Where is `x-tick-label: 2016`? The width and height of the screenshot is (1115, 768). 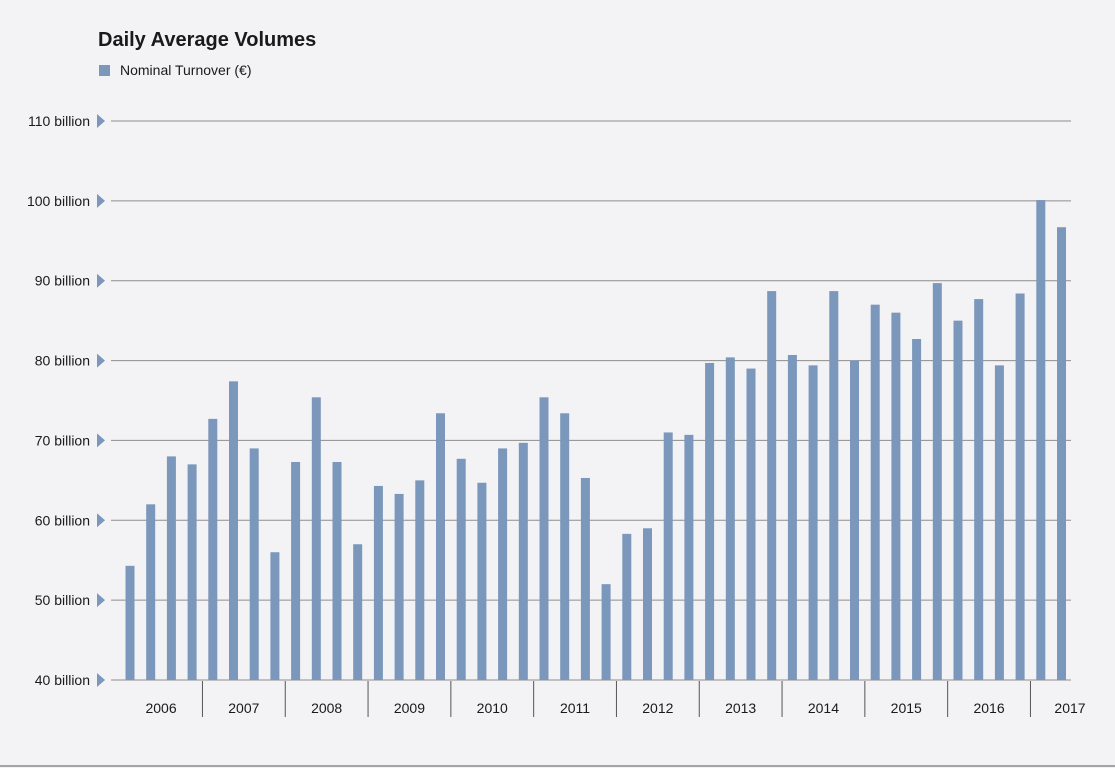
x-tick-label: 2016 is located at coordinates (988, 708).